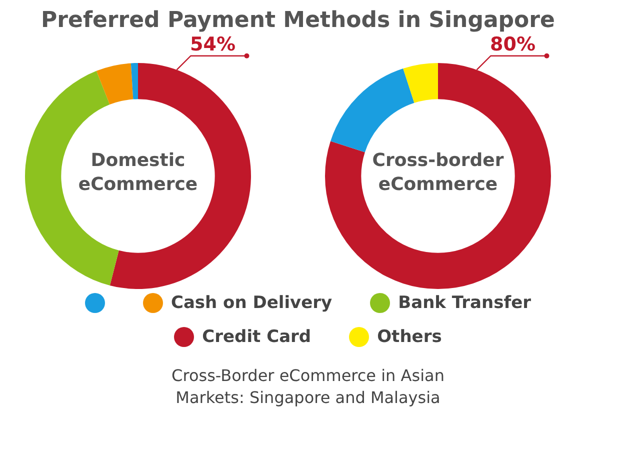 This screenshot has width=618, height=463. I want to click on text: Cross-Border eCommerce in Asian Markets: Singapore and Malaysia, so click(308, 387).